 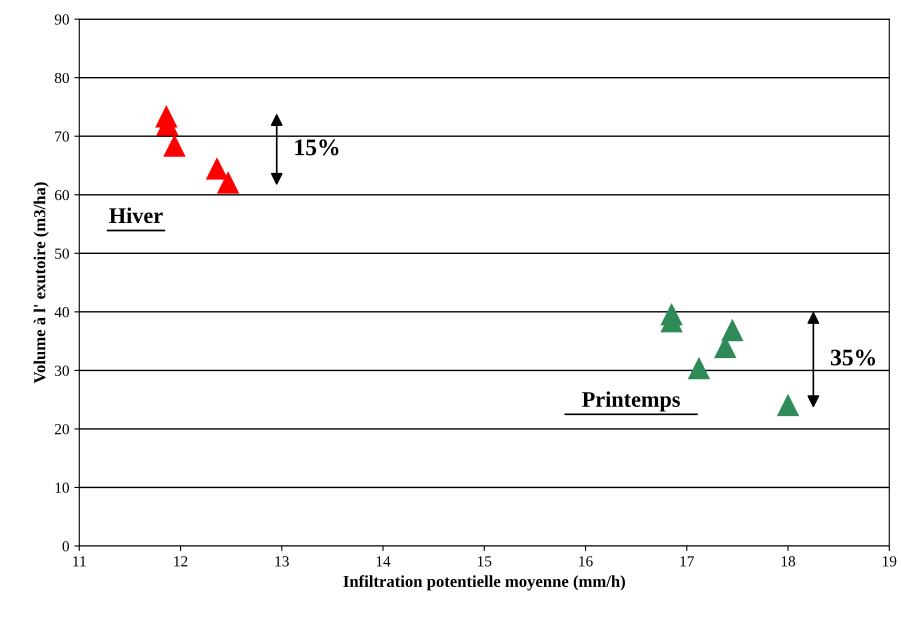 I want to click on text: Hiver, so click(x=136, y=216).